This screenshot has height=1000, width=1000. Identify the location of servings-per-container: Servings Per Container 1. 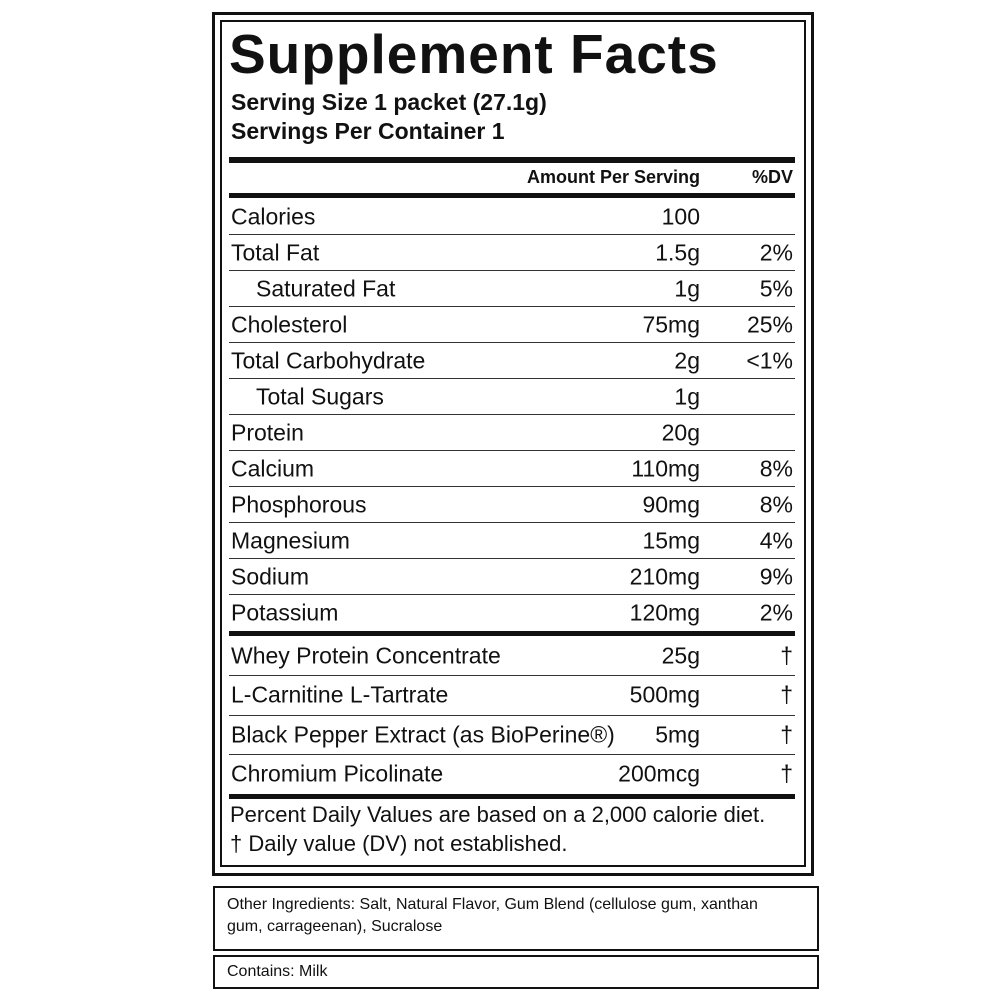
(368, 131).